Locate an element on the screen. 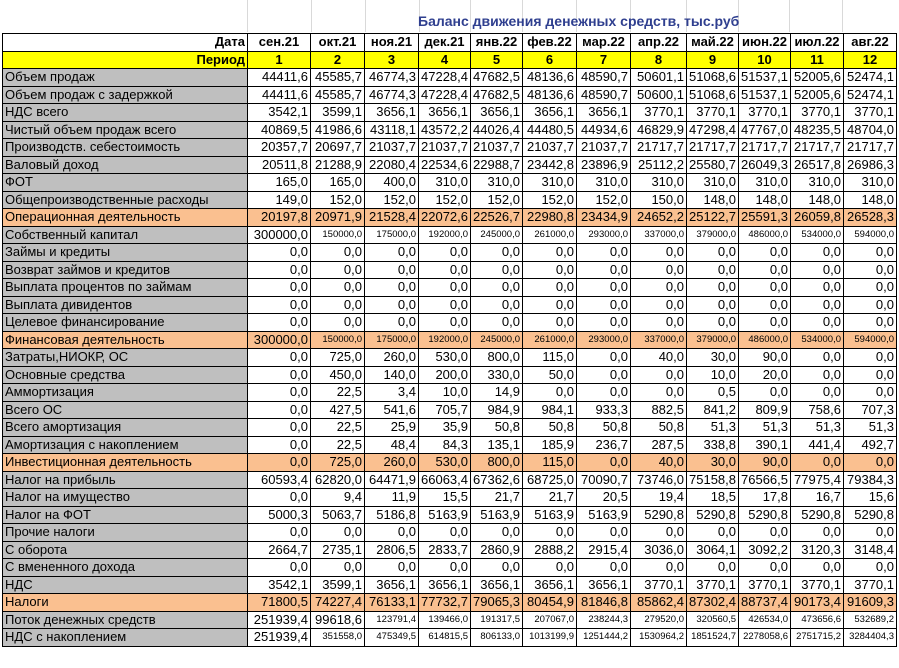  row-label-cell: Инвестиционная деятельность is located at coordinates (125, 462).